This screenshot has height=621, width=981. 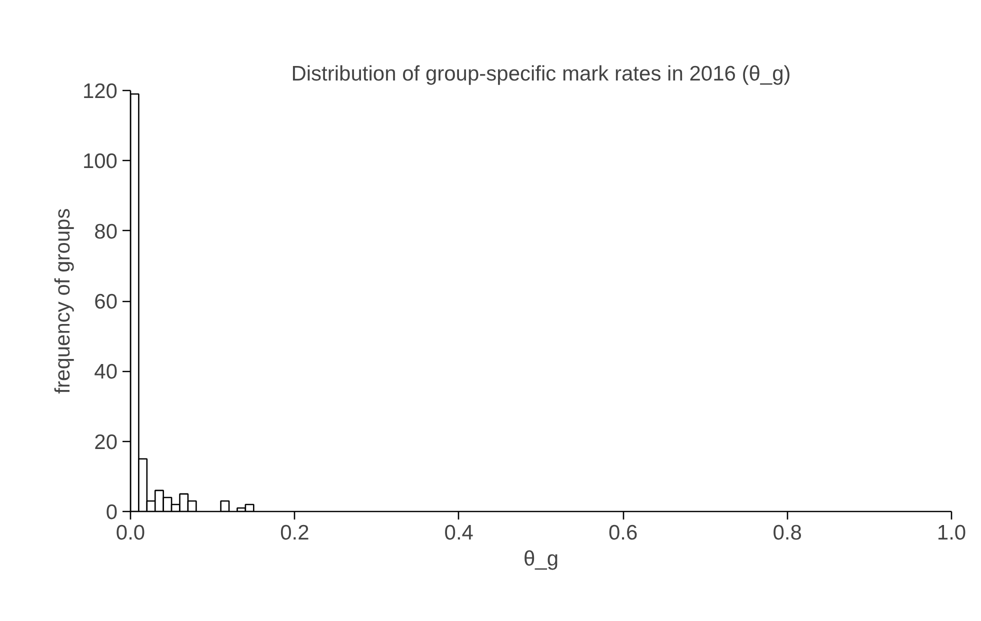 What do you see at coordinates (541, 74) in the screenshot?
I see `chart-title: Distribution of group-specific mark rates in 2016 (θ_g)` at bounding box center [541, 74].